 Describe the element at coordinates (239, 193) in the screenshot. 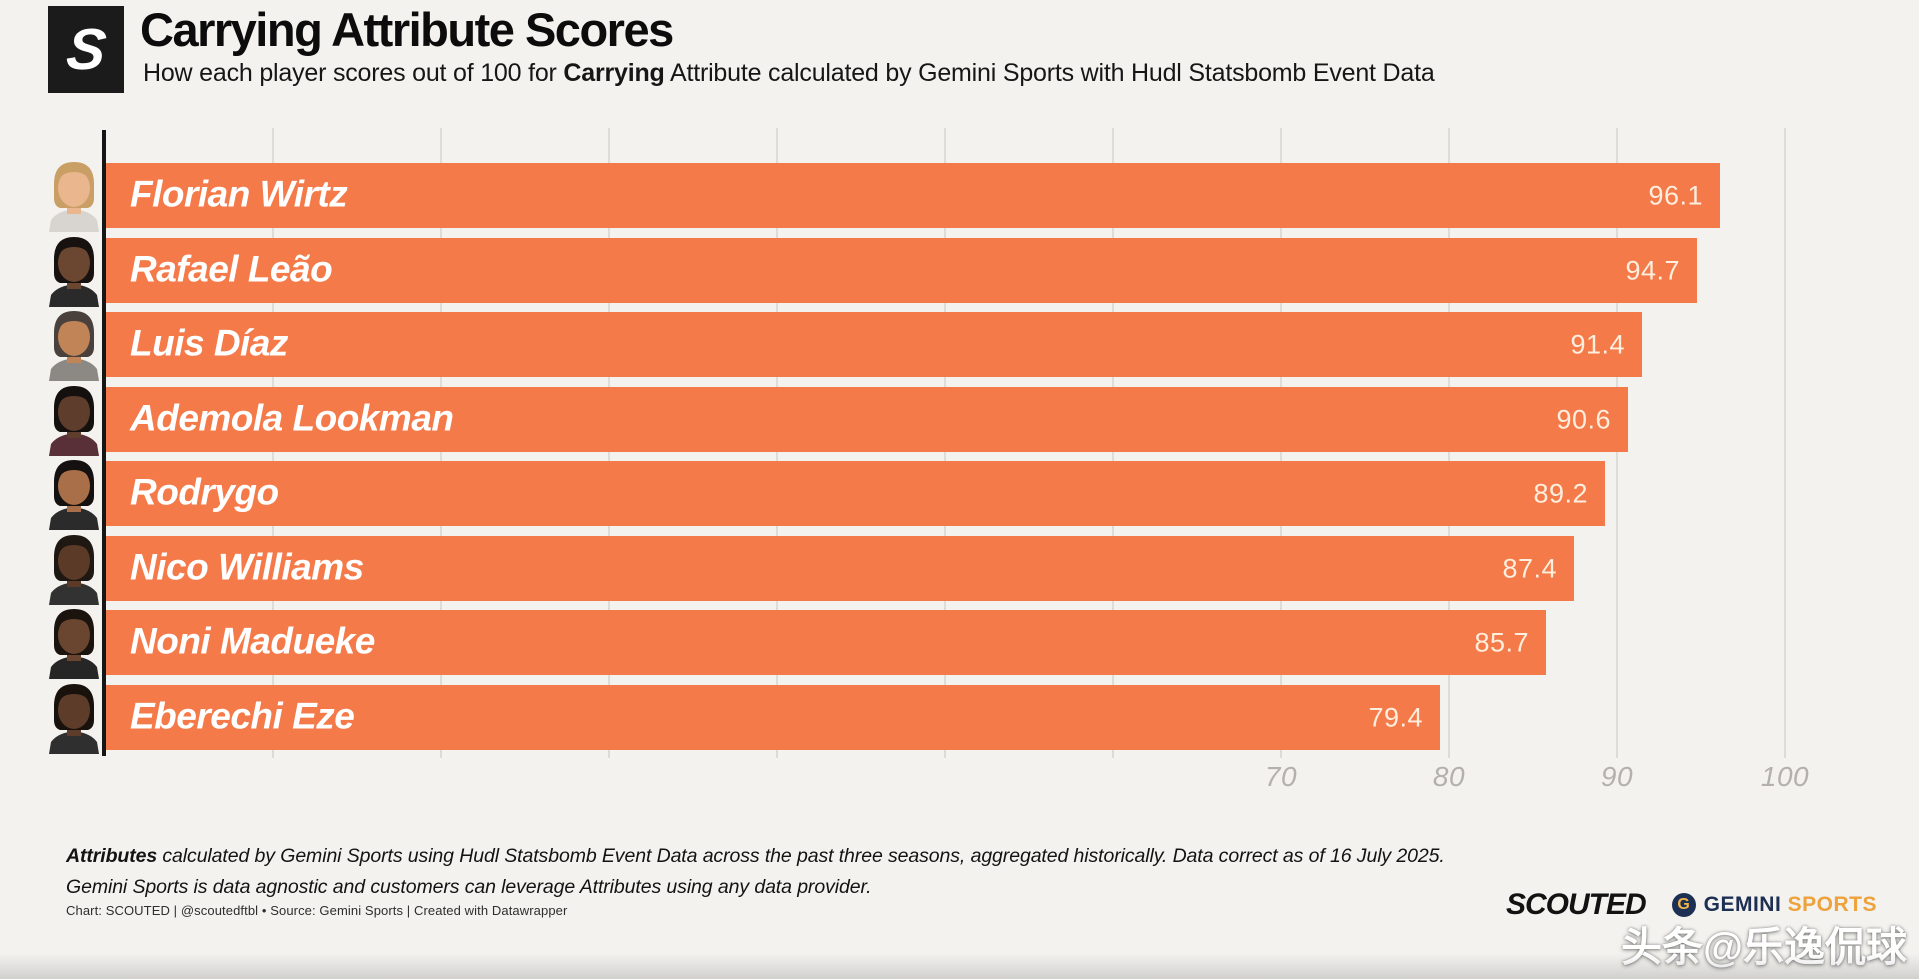

I see `player-name: Florian Wirtz` at that location.